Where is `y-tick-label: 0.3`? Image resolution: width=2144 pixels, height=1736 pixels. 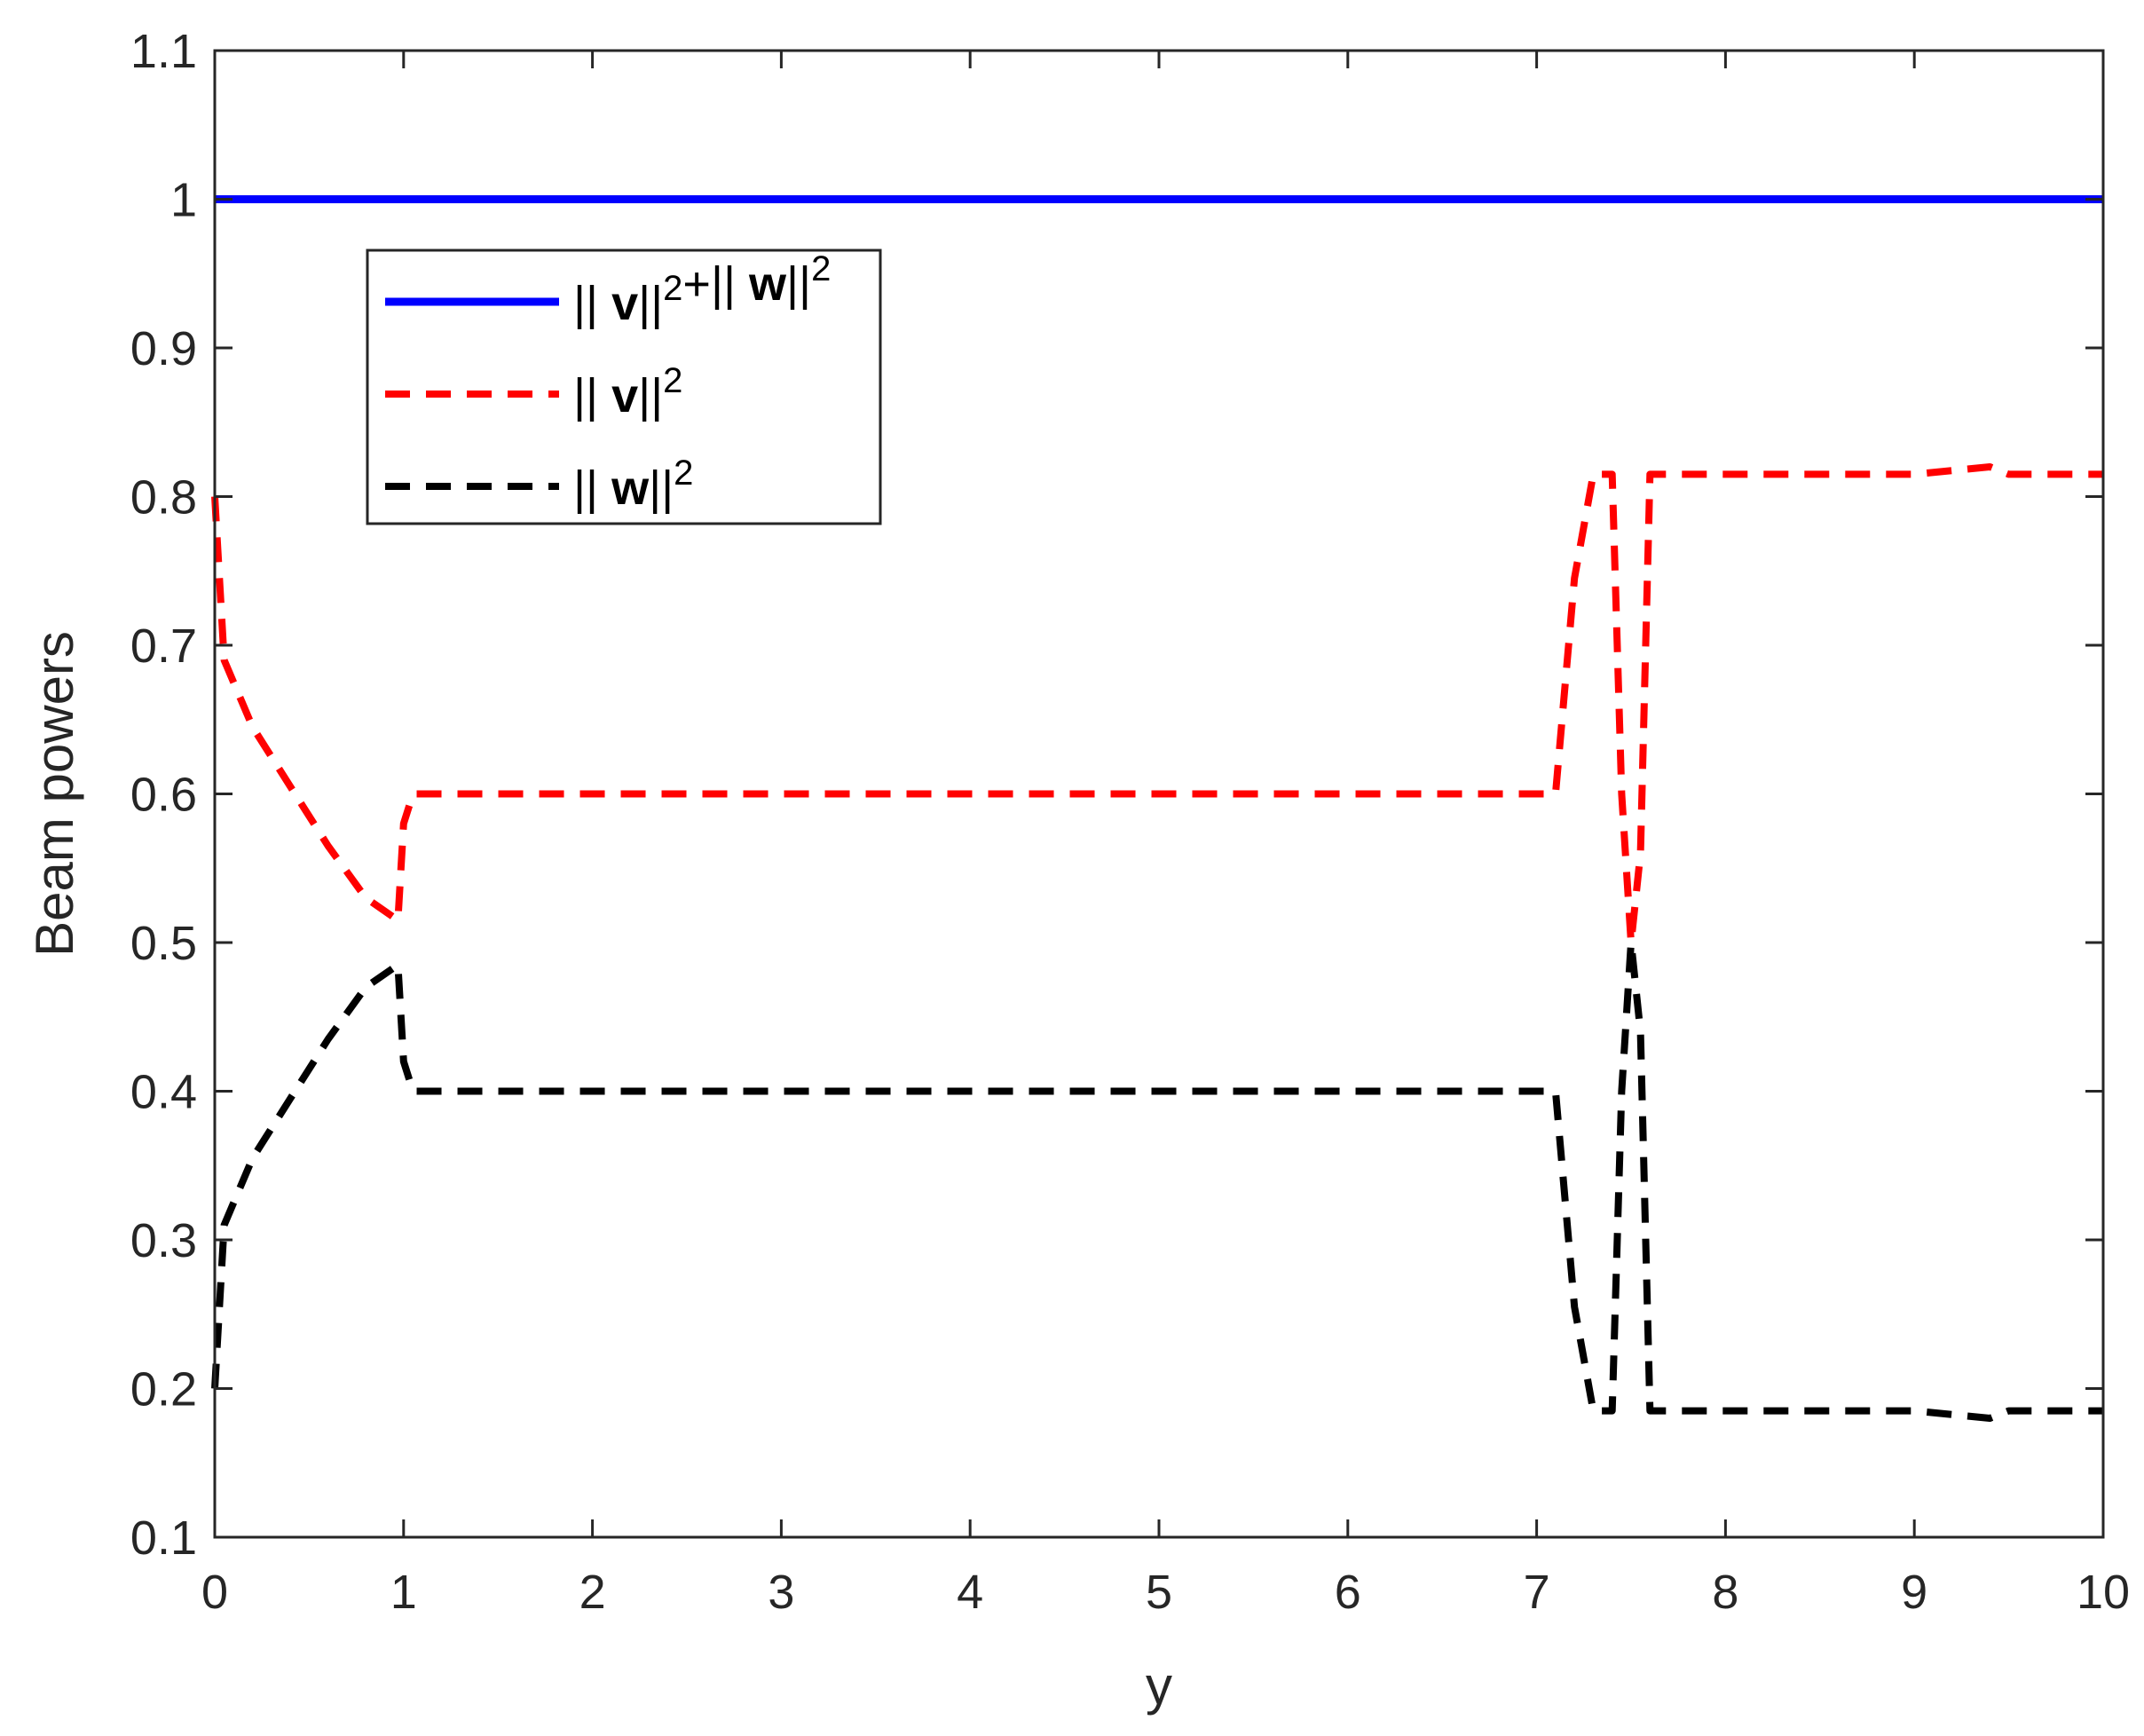 y-tick-label: 0.3 is located at coordinates (163, 1240).